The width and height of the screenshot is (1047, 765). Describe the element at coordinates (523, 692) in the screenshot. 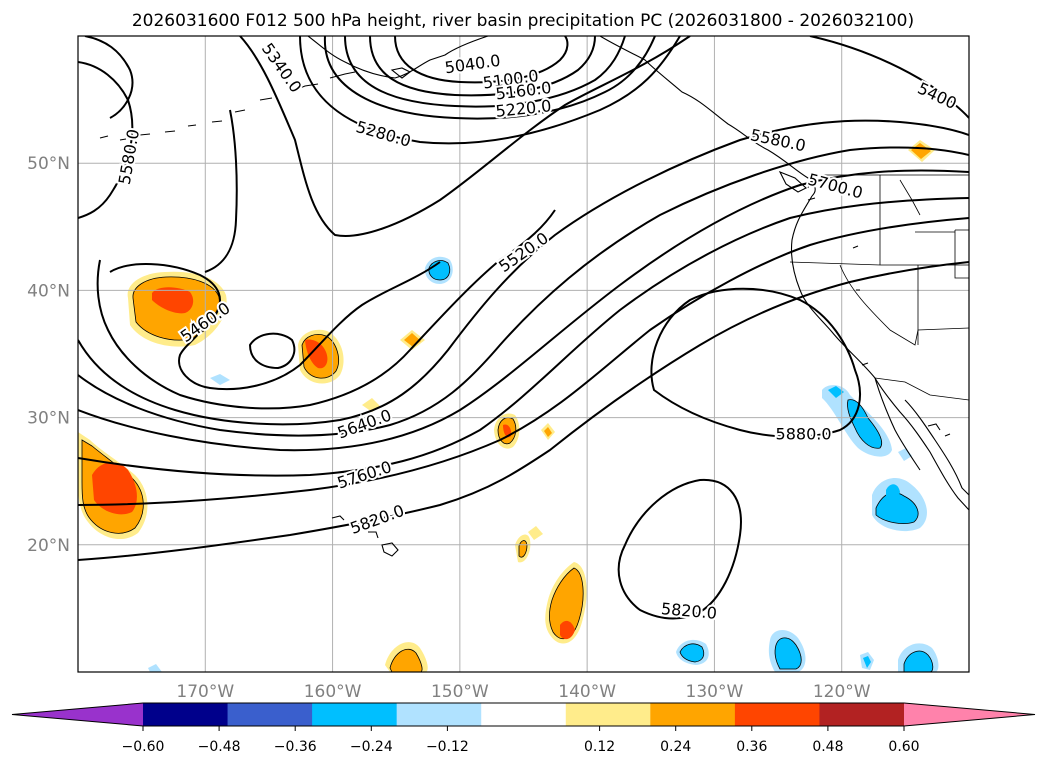

I see `longitude-tick-labels: 170°W 160°W 150°W 140°W 130°W 120°W` at that location.